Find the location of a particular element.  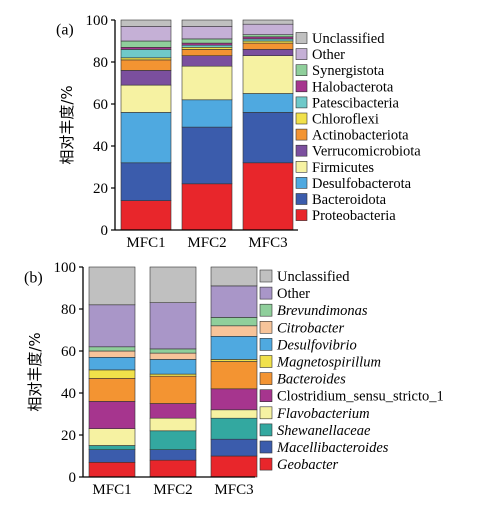

x-tick-label: MFC2 is located at coordinates (172, 490).